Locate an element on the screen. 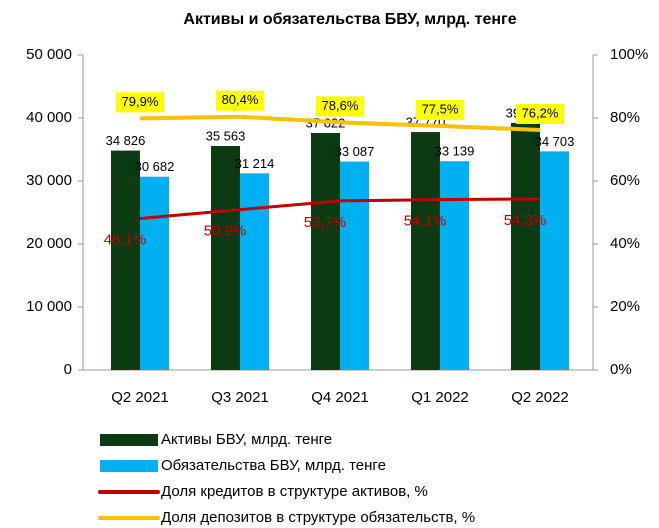 The image size is (659, 528). data-label: 35 563 is located at coordinates (226, 135).